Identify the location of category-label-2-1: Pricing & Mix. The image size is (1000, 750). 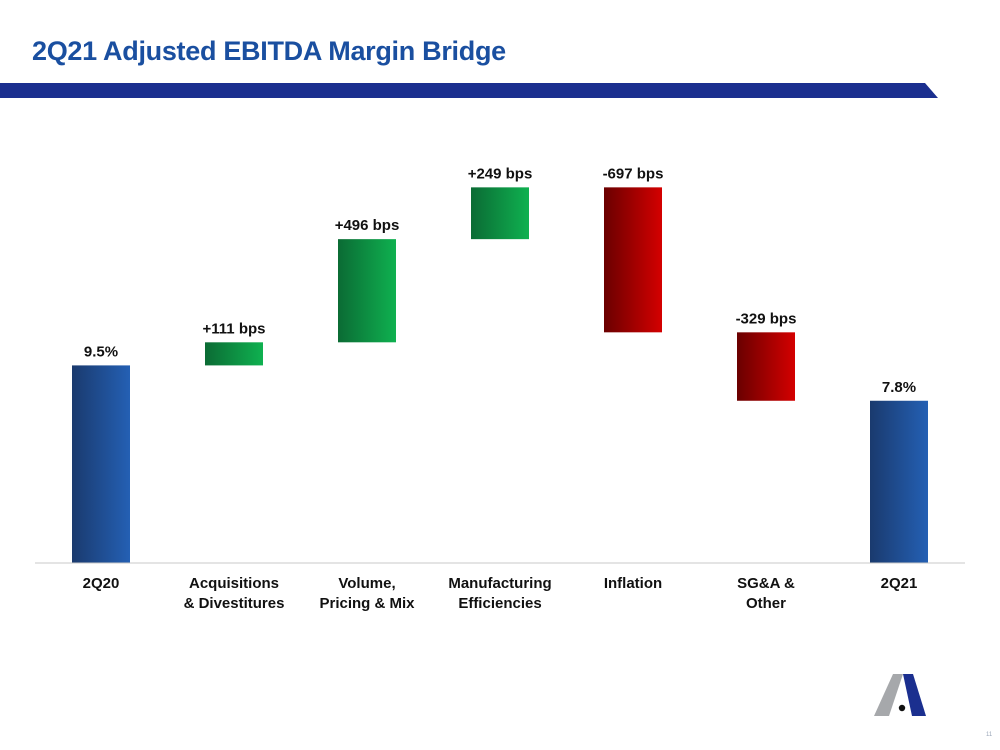
(367, 603).